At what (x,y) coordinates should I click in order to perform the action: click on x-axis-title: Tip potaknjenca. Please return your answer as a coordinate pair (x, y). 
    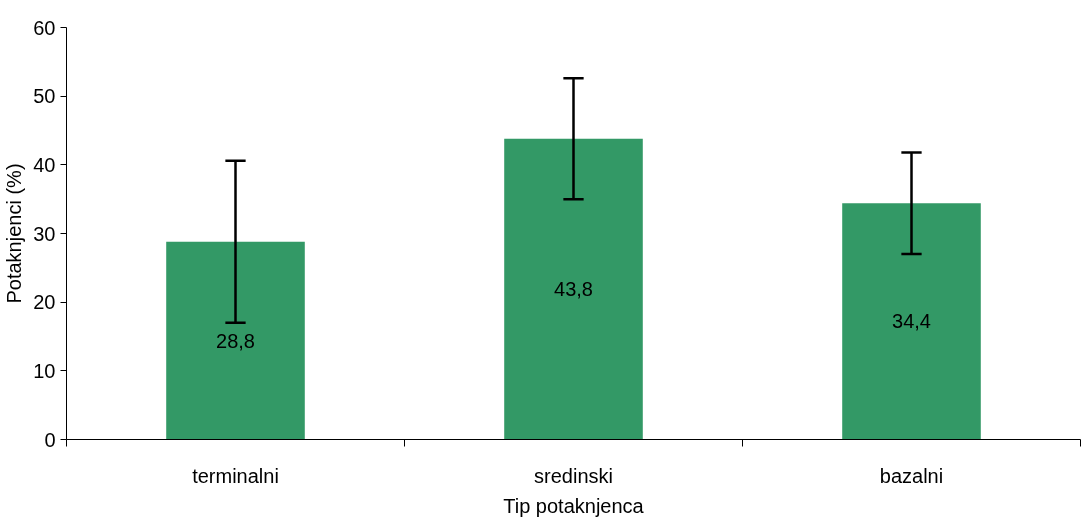
    Looking at the image, I should click on (574, 505).